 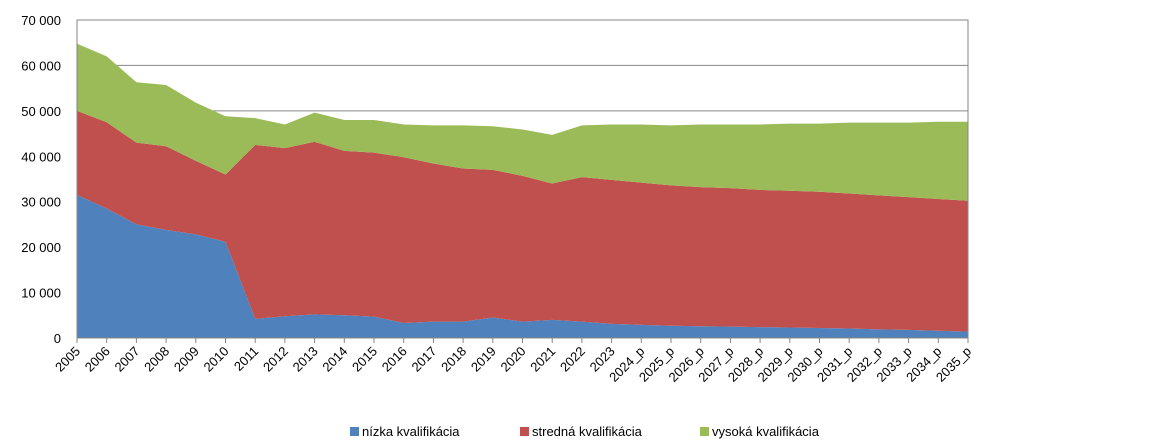 I want to click on x-tick-label: 2009, so click(x=186, y=359).